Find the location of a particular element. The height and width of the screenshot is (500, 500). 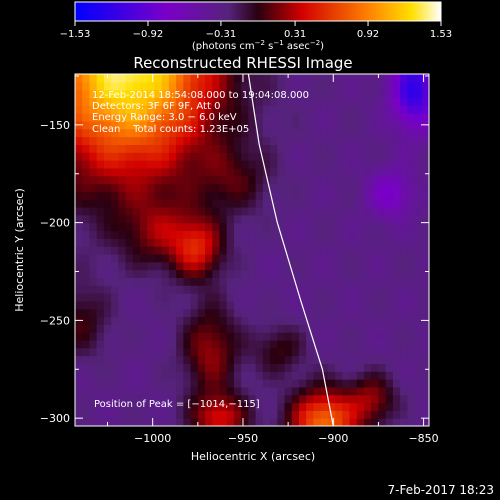

y-tick-label: −150 is located at coordinates (55, 125).